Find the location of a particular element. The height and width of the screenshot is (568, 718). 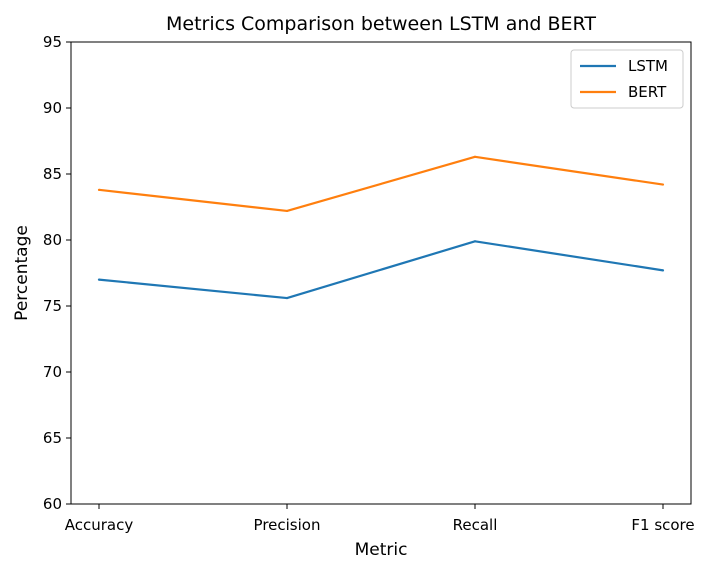

y-axis-label: Percentage is located at coordinates (22, 273).